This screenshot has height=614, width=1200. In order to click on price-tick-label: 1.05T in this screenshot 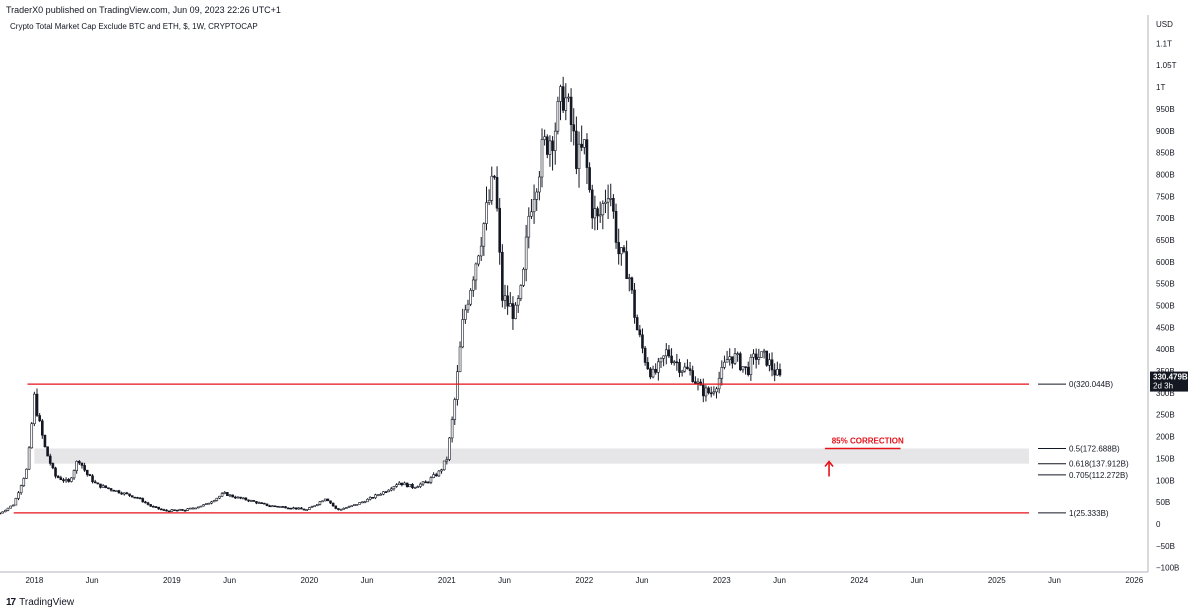, I will do `click(1166, 65)`.